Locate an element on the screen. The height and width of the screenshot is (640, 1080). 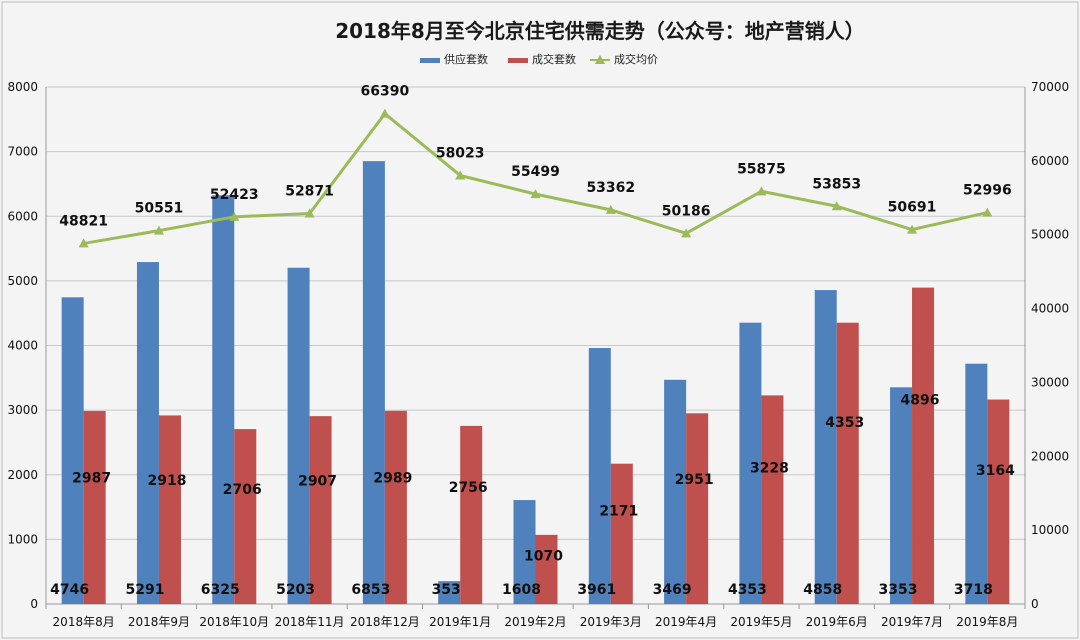
data-label-price: 50551 is located at coordinates (159, 209).